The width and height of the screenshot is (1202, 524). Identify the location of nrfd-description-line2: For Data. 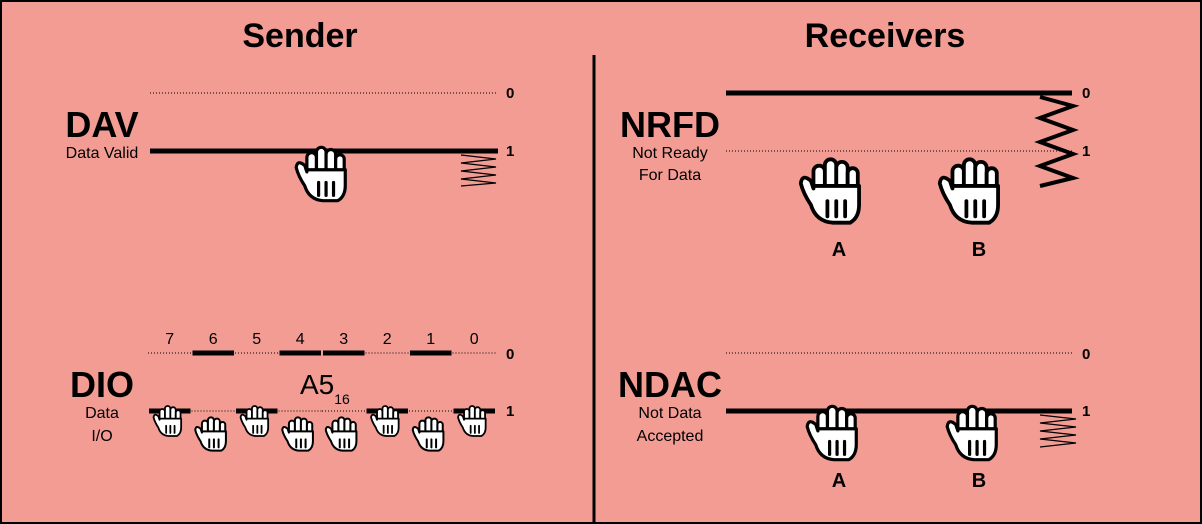
(670, 175).